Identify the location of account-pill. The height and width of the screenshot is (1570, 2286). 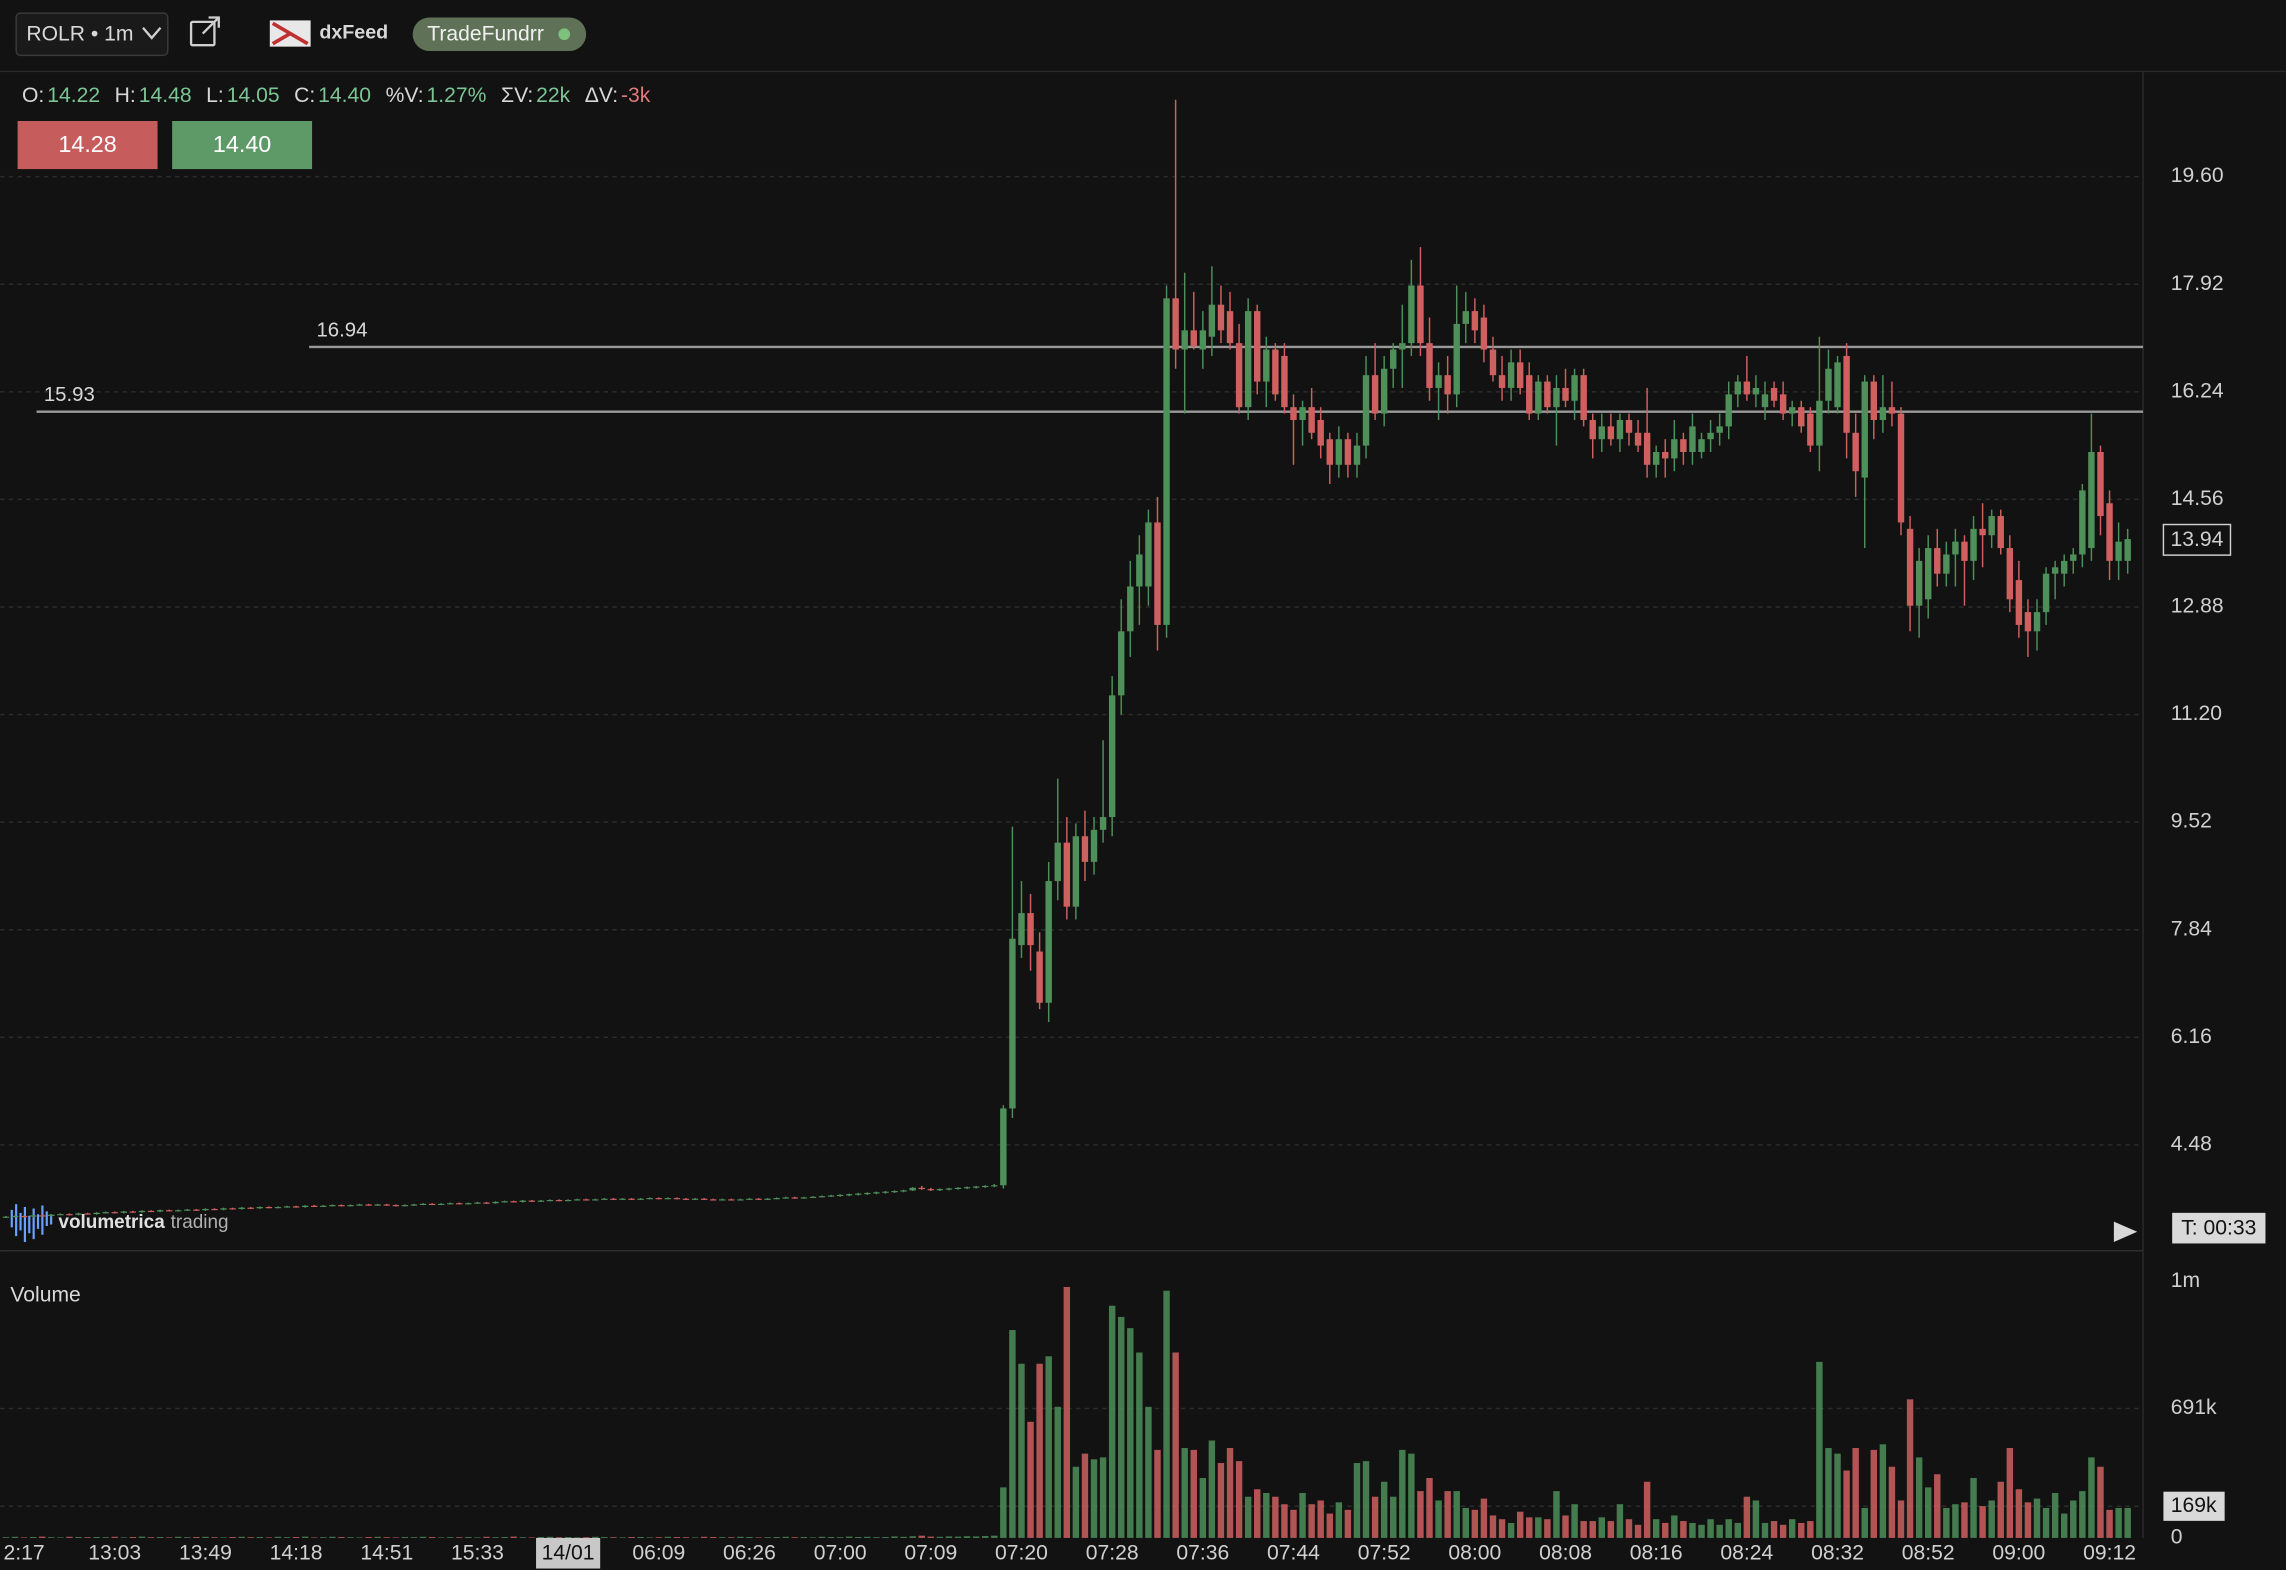
(499, 34).